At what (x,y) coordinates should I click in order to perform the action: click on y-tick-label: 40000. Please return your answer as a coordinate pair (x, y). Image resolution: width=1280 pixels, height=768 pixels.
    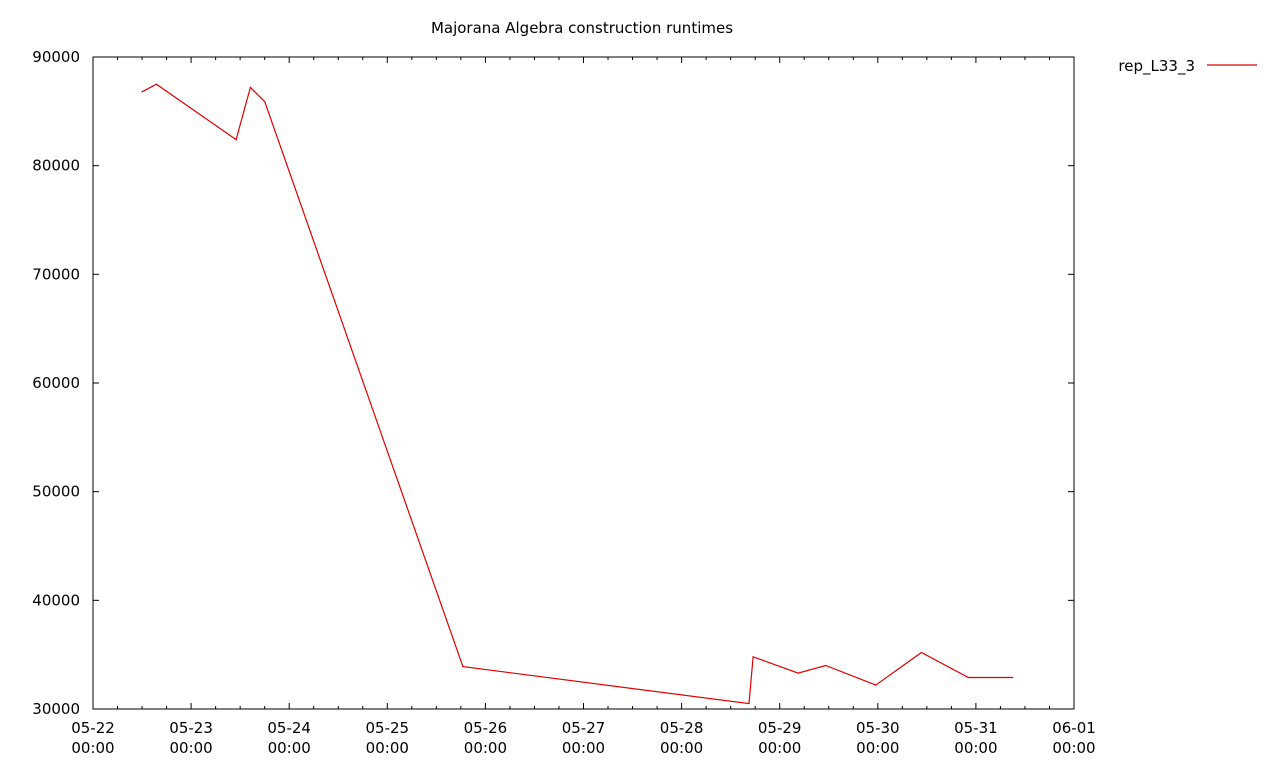
    Looking at the image, I should click on (56, 600).